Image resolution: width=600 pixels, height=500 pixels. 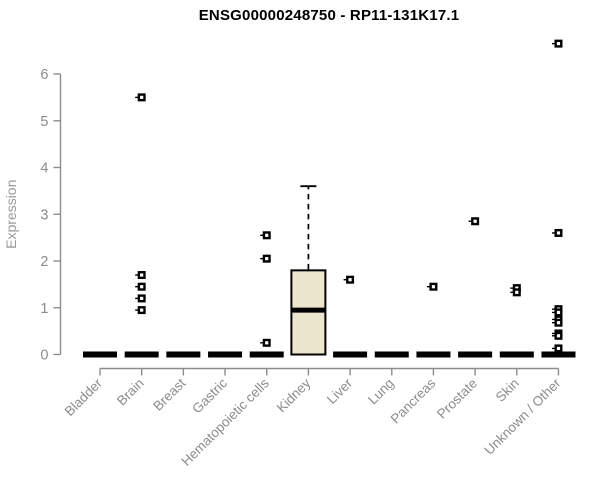 I want to click on box-group-lung, so click(x=391, y=354).